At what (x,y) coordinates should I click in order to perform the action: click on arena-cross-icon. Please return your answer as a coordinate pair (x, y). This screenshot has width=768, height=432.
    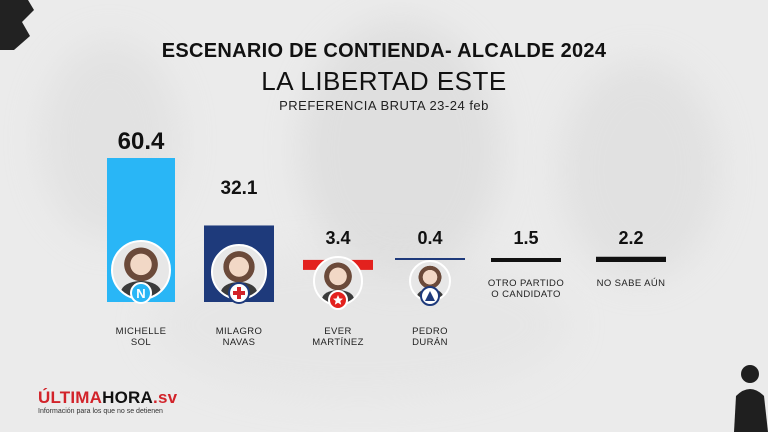
    Looking at the image, I should click on (239, 293).